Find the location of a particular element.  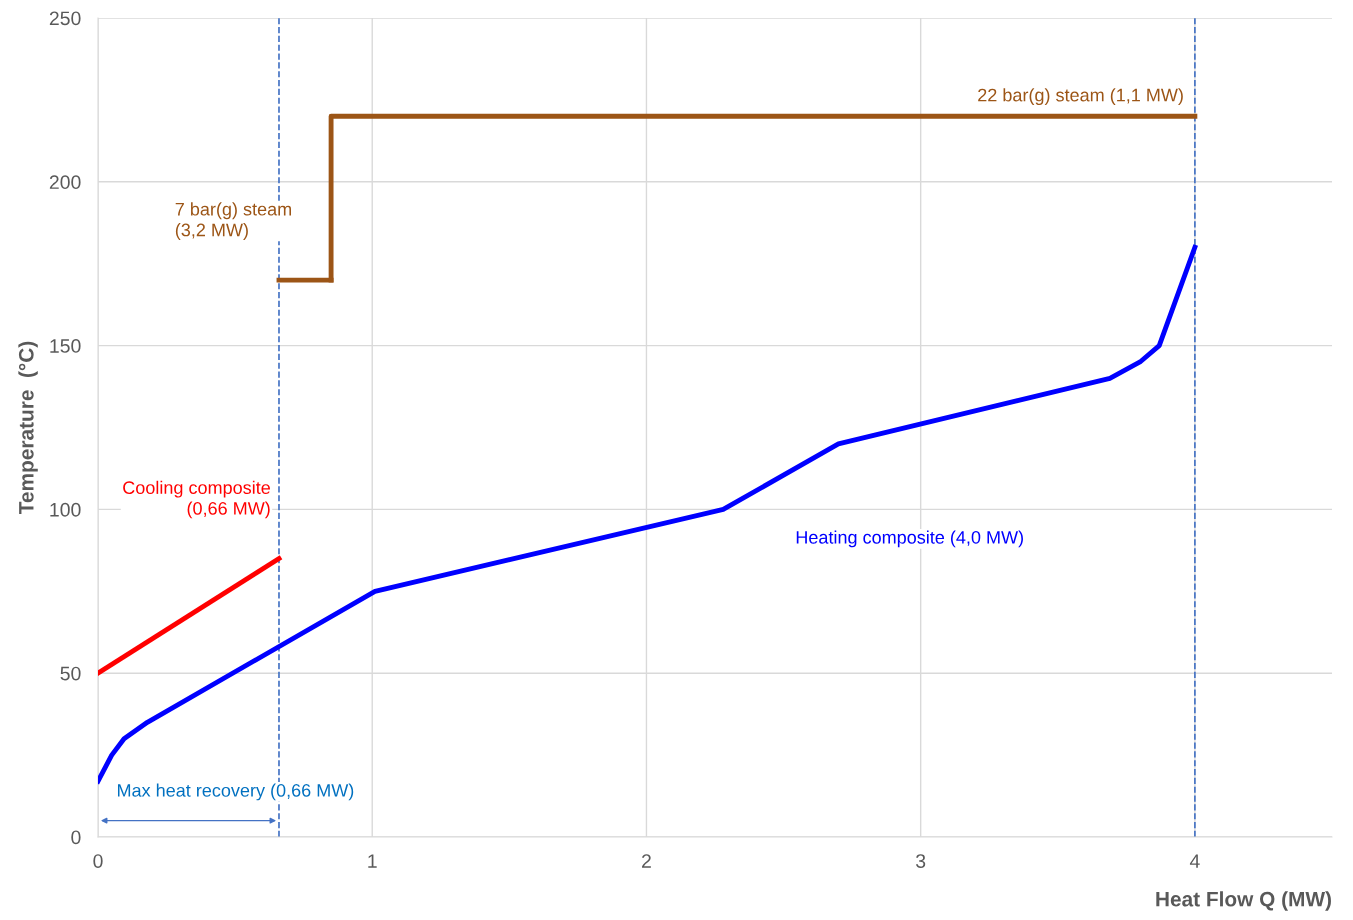

text: Heating composite (4,0 MW) is located at coordinates (909, 539).